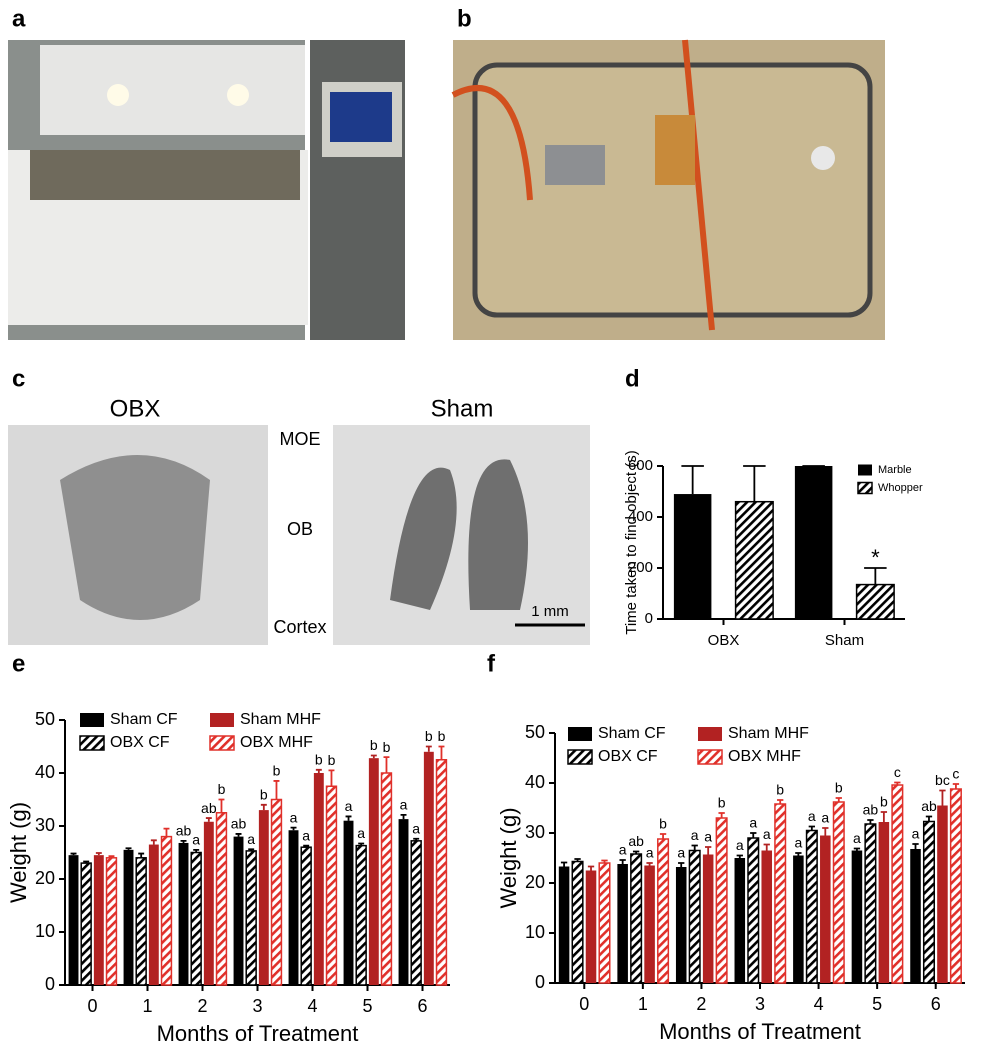 This screenshot has height=1050, width=988. Describe the element at coordinates (584, 1004) in the screenshot. I see `x-tick-label: 0` at that location.